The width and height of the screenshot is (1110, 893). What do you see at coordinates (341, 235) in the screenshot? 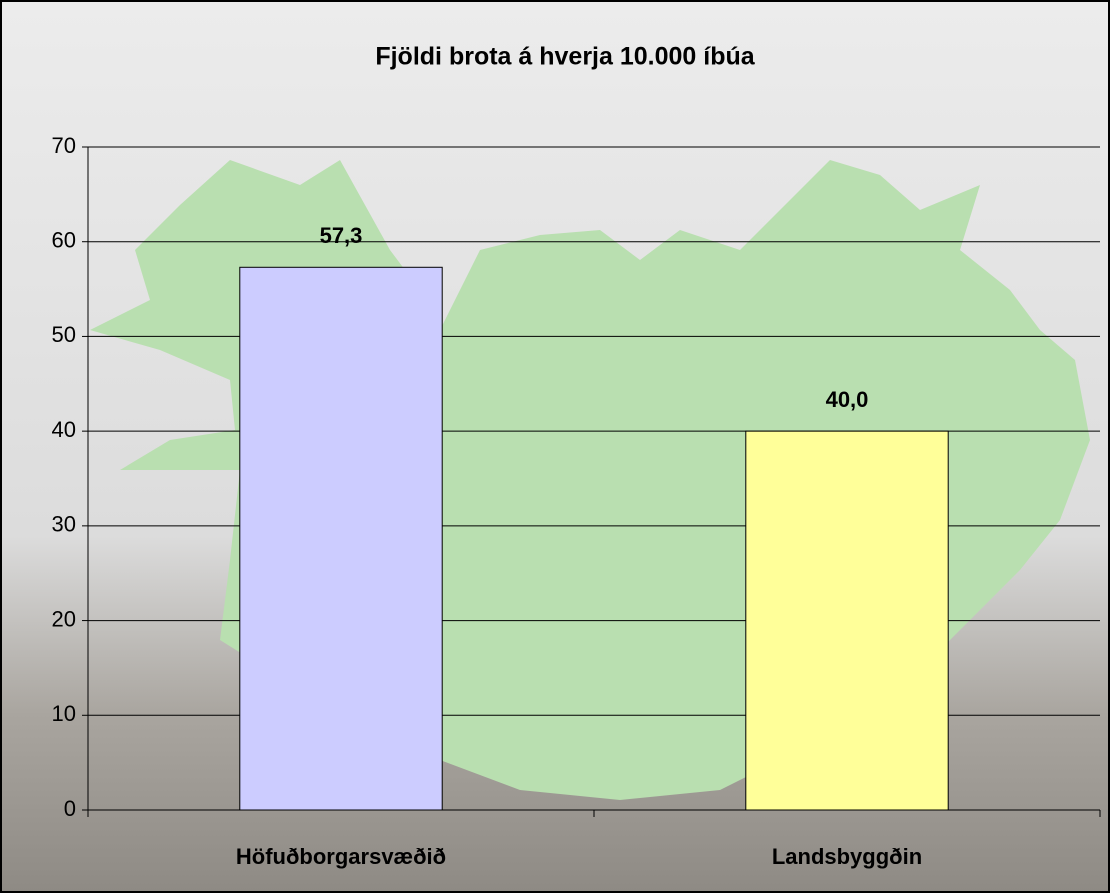
I see `value-label: 57,3` at bounding box center [341, 235].